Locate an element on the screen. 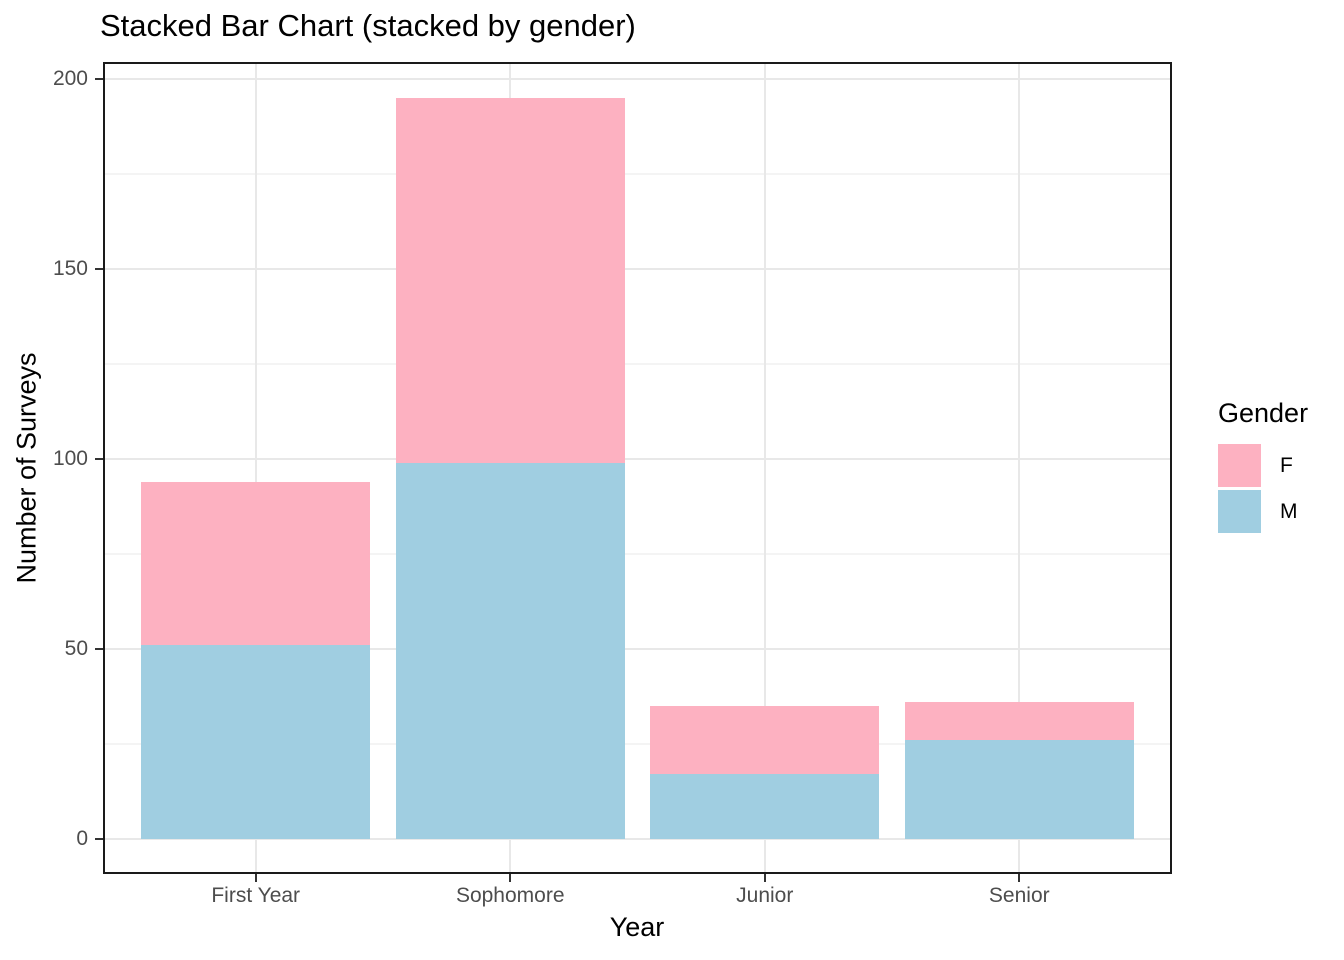  bar-first-year-segment-m is located at coordinates (256, 742).